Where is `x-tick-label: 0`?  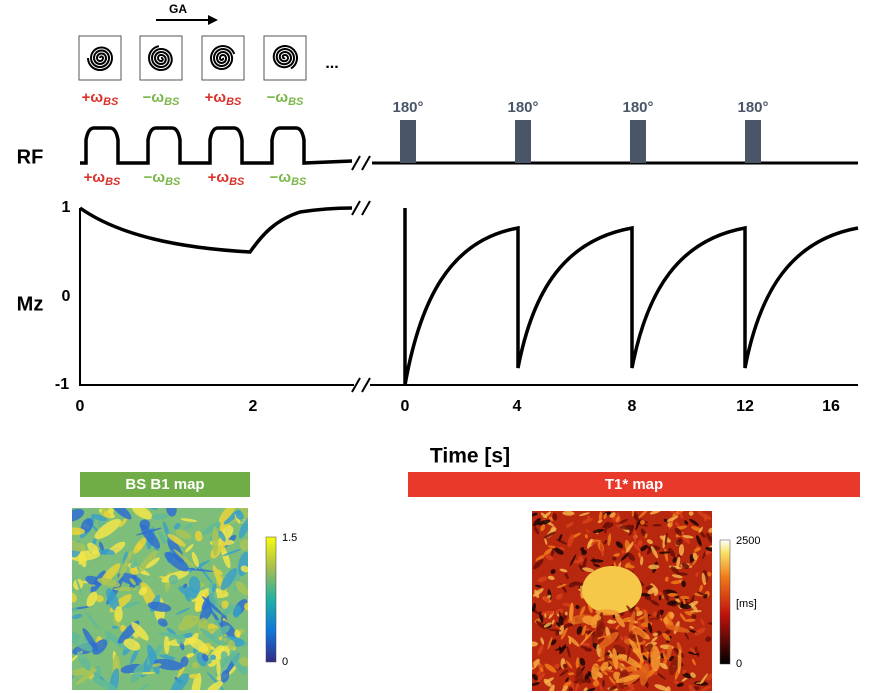
x-tick-label: 0 is located at coordinates (80, 406).